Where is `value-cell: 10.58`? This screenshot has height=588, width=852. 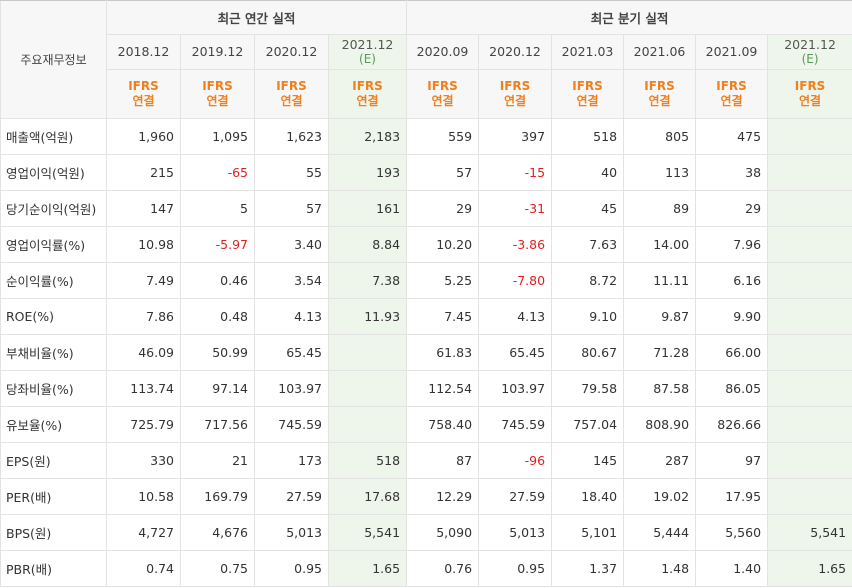
value-cell: 10.58 is located at coordinates (143, 496).